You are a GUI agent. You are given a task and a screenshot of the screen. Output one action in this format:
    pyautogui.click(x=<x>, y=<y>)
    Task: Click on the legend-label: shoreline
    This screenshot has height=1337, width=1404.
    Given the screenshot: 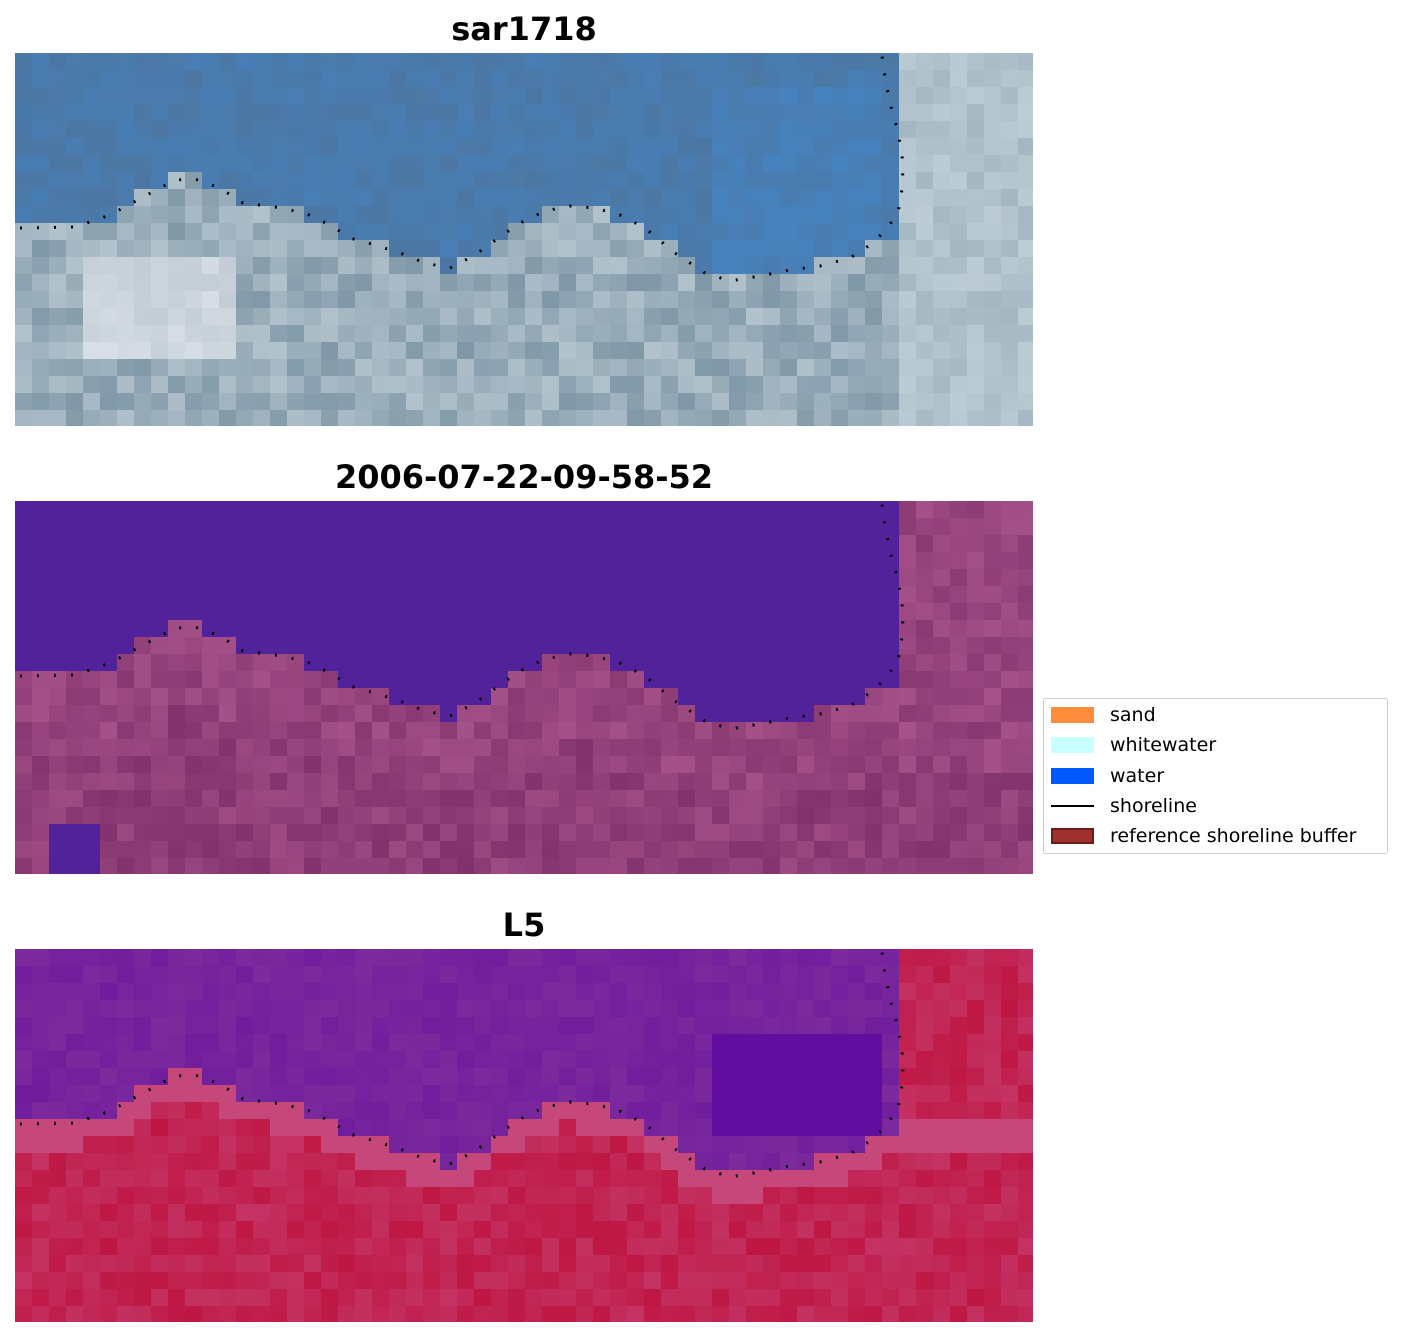 What is the action you would take?
    pyautogui.click(x=1153, y=806)
    